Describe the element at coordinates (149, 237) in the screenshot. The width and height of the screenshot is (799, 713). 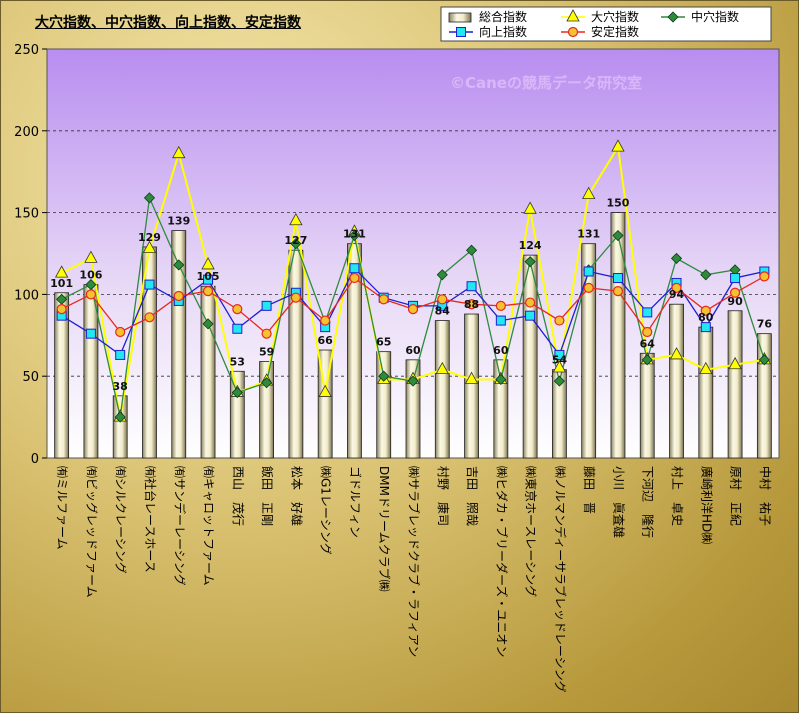
I see `data-label: 129` at that location.